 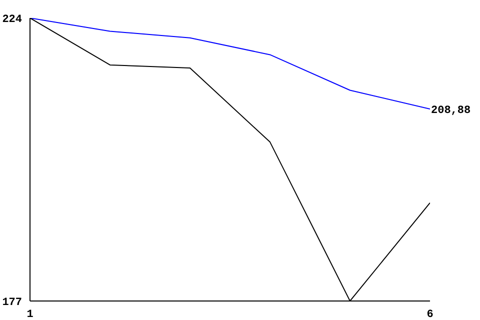 What do you see at coordinates (30, 314) in the screenshot?
I see `x-tick-label: 1` at bounding box center [30, 314].